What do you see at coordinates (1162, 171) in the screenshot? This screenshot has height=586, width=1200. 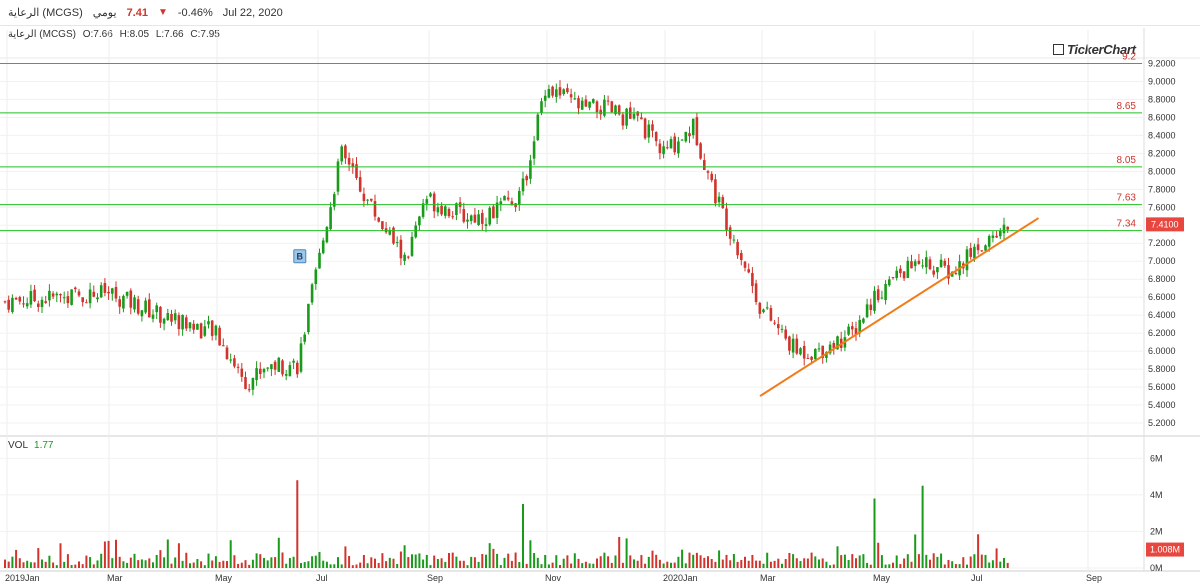 I see `y-tick-label: 8.0000` at bounding box center [1162, 171].